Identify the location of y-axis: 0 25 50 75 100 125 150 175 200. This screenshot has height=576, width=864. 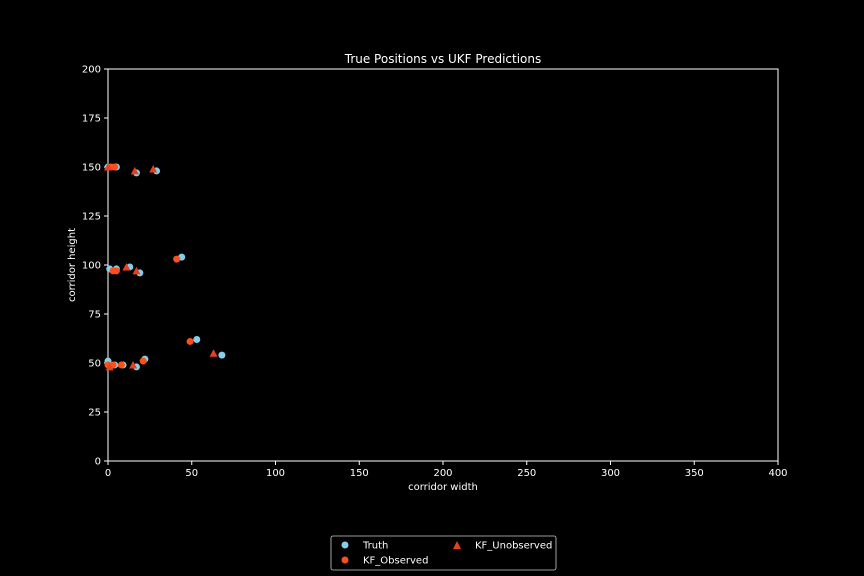
(95, 266).